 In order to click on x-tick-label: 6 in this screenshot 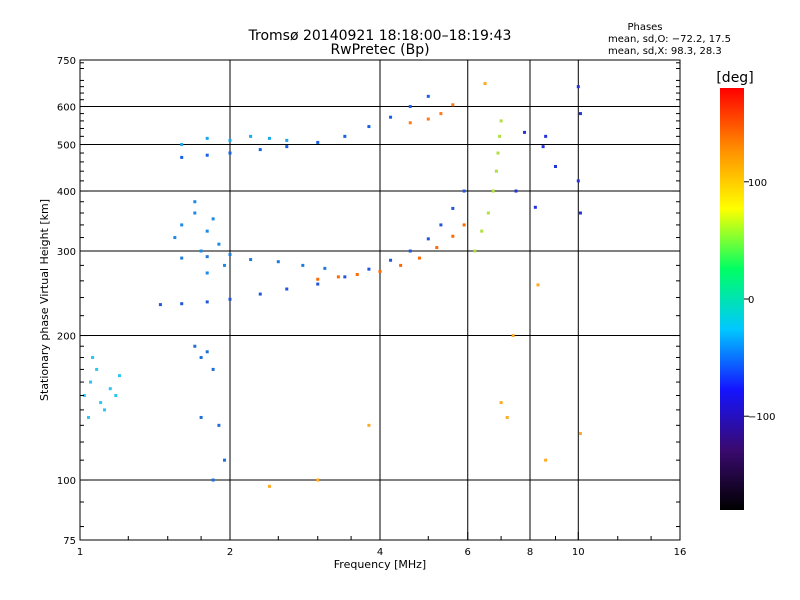, I will do `click(468, 552)`.